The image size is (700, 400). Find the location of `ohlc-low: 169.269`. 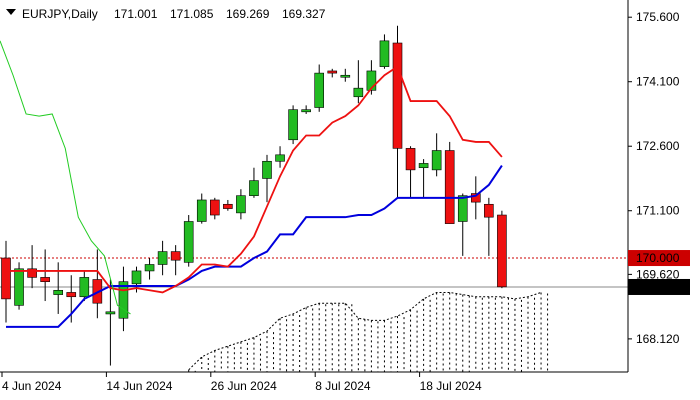

ohlc-low: 169.269 is located at coordinates (248, 14).